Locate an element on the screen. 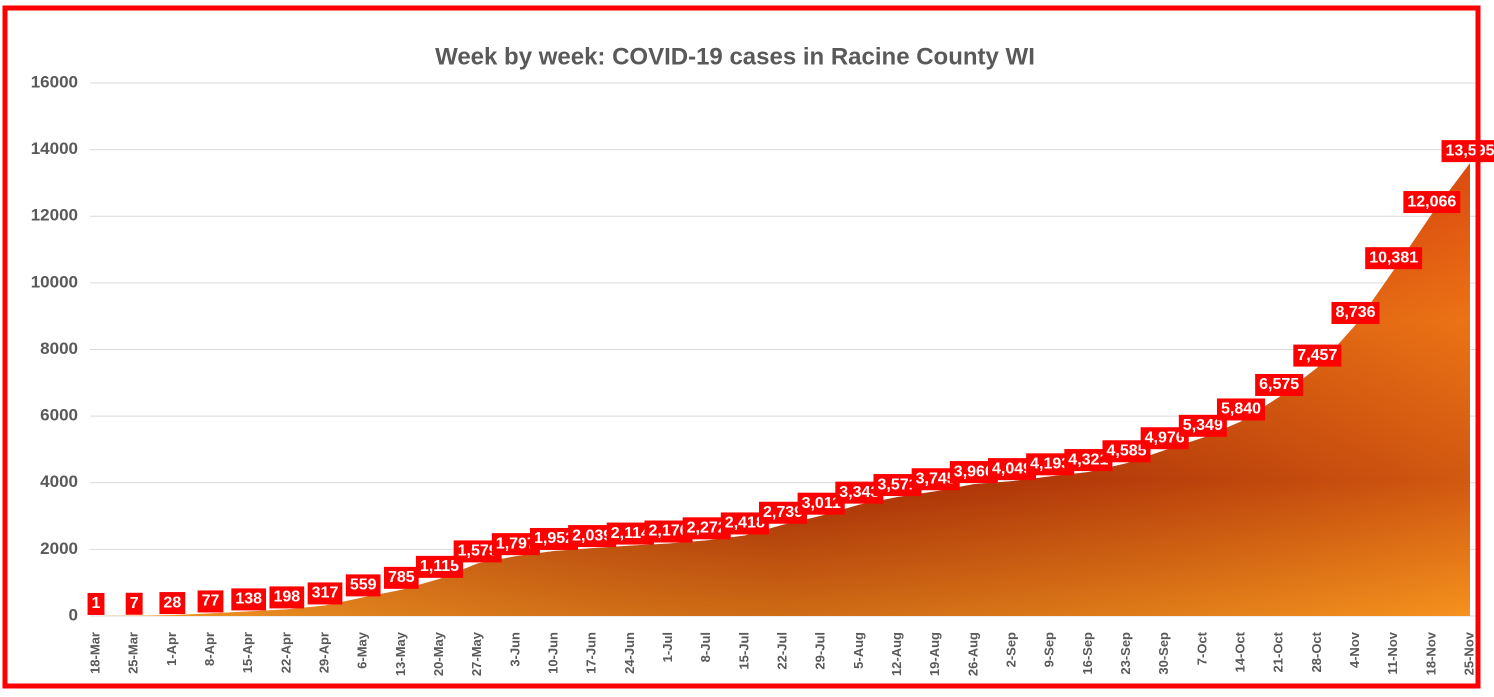 Image resolution: width=1494 pixels, height=697 pixels. data-label: 3,960 is located at coordinates (973, 472).